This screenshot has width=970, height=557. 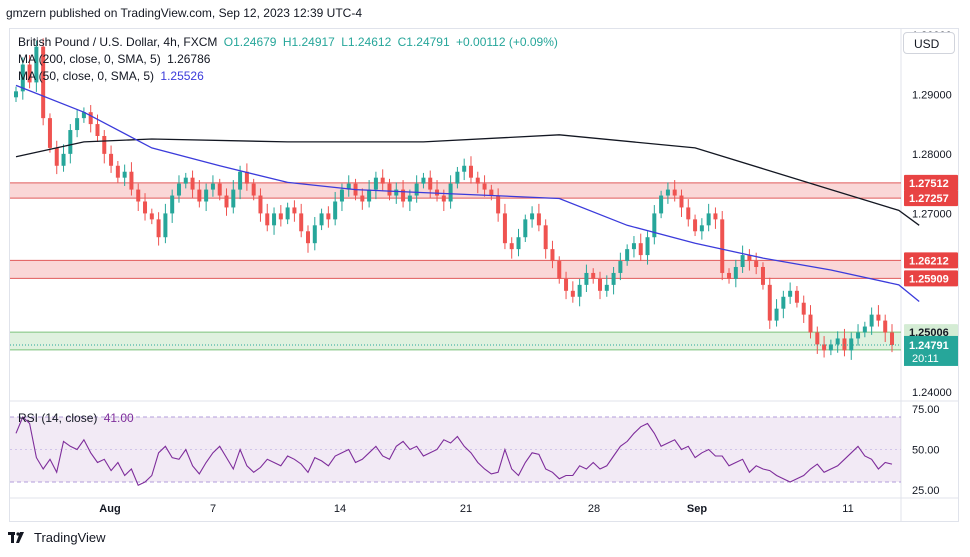 I want to click on time-tick-label: 7, so click(x=213, y=509).